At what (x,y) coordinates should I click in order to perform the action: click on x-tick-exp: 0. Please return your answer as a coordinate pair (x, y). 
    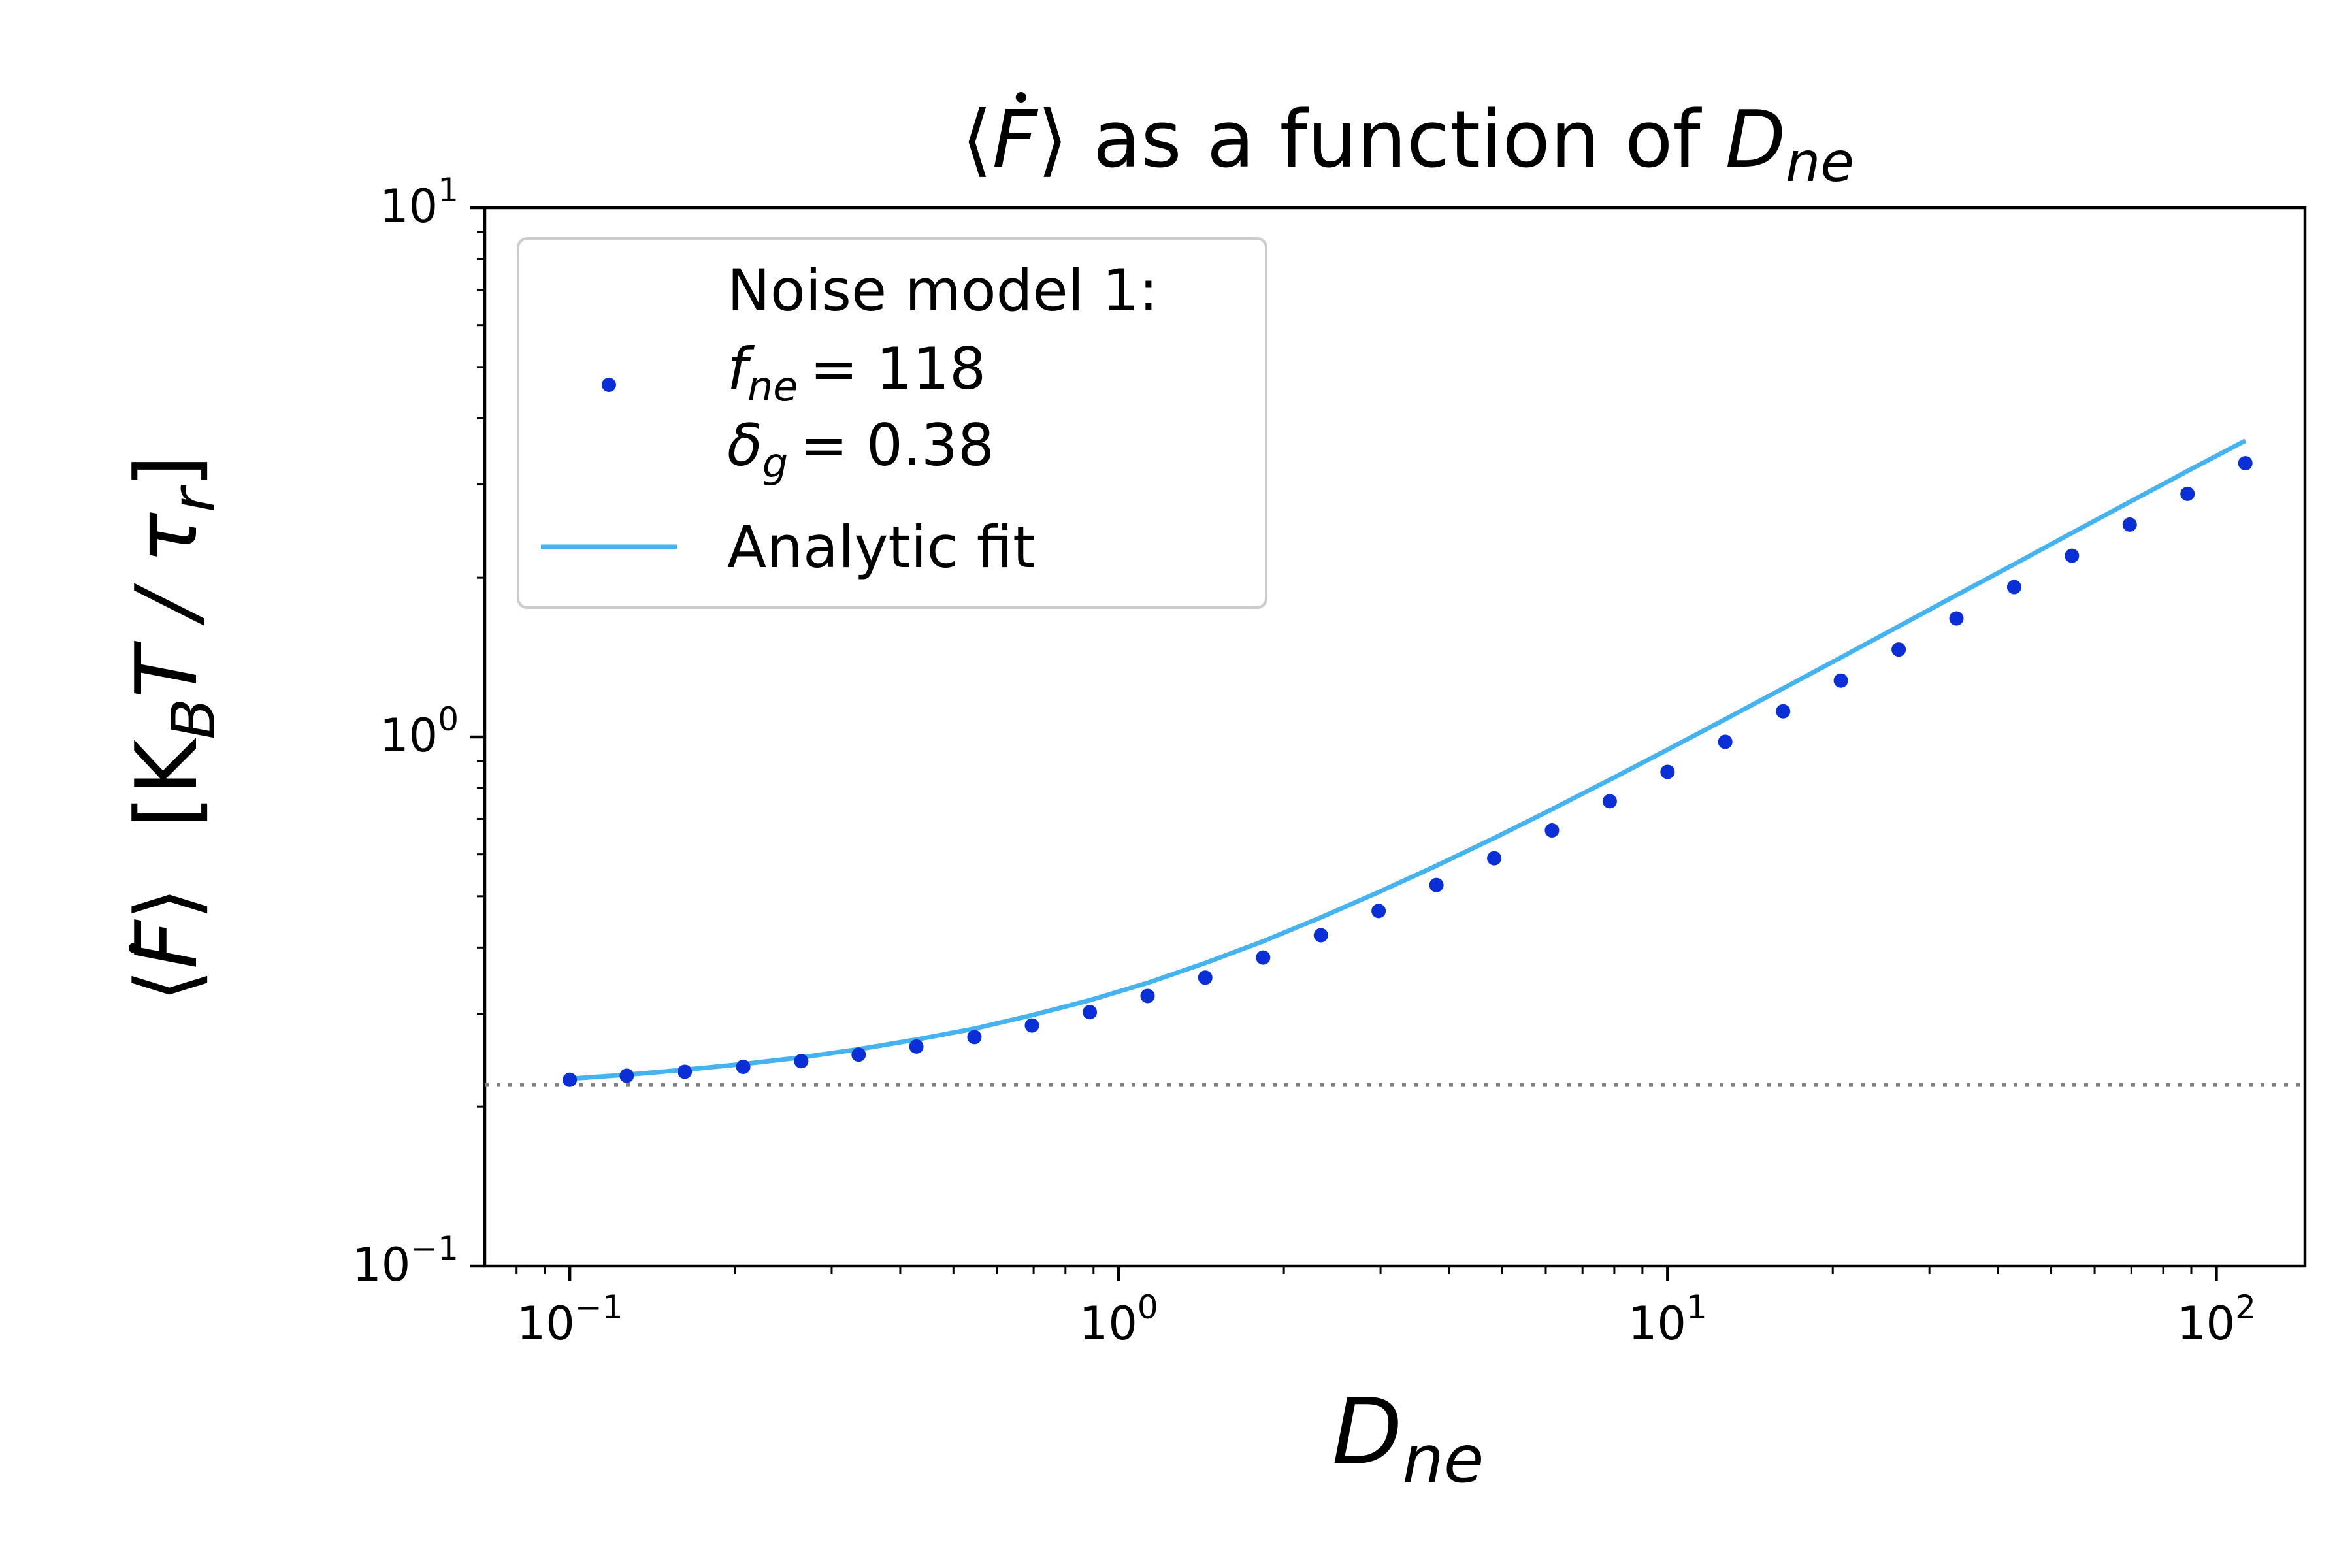
    Looking at the image, I should click on (1147, 1307).